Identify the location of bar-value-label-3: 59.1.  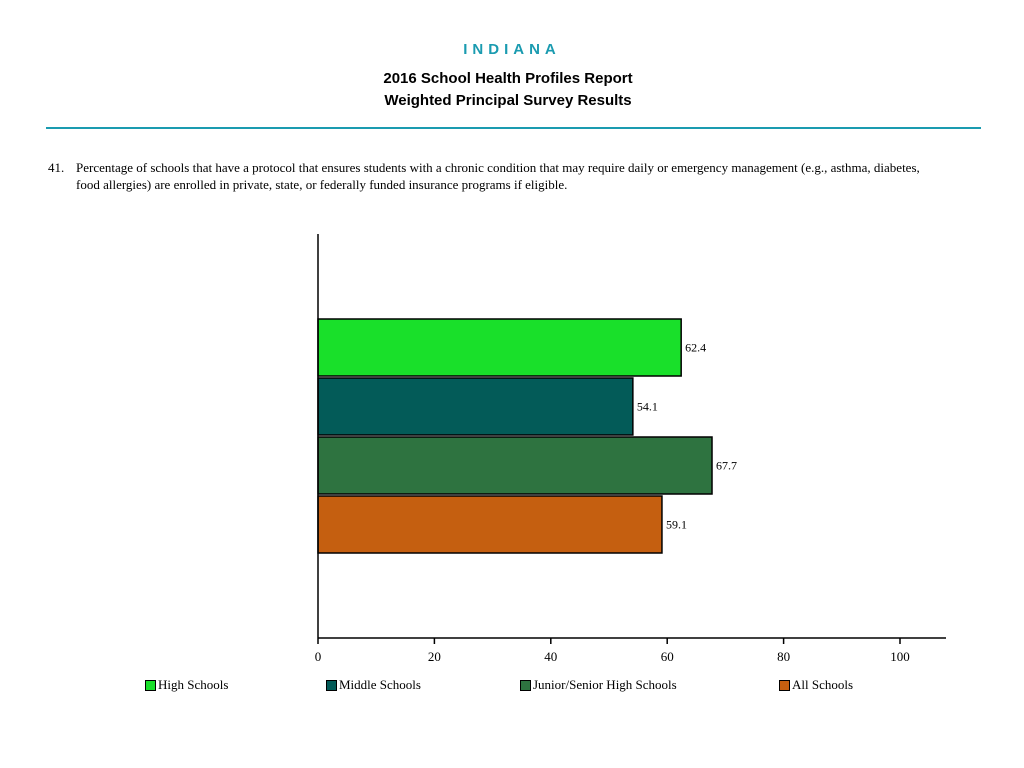
(676, 525).